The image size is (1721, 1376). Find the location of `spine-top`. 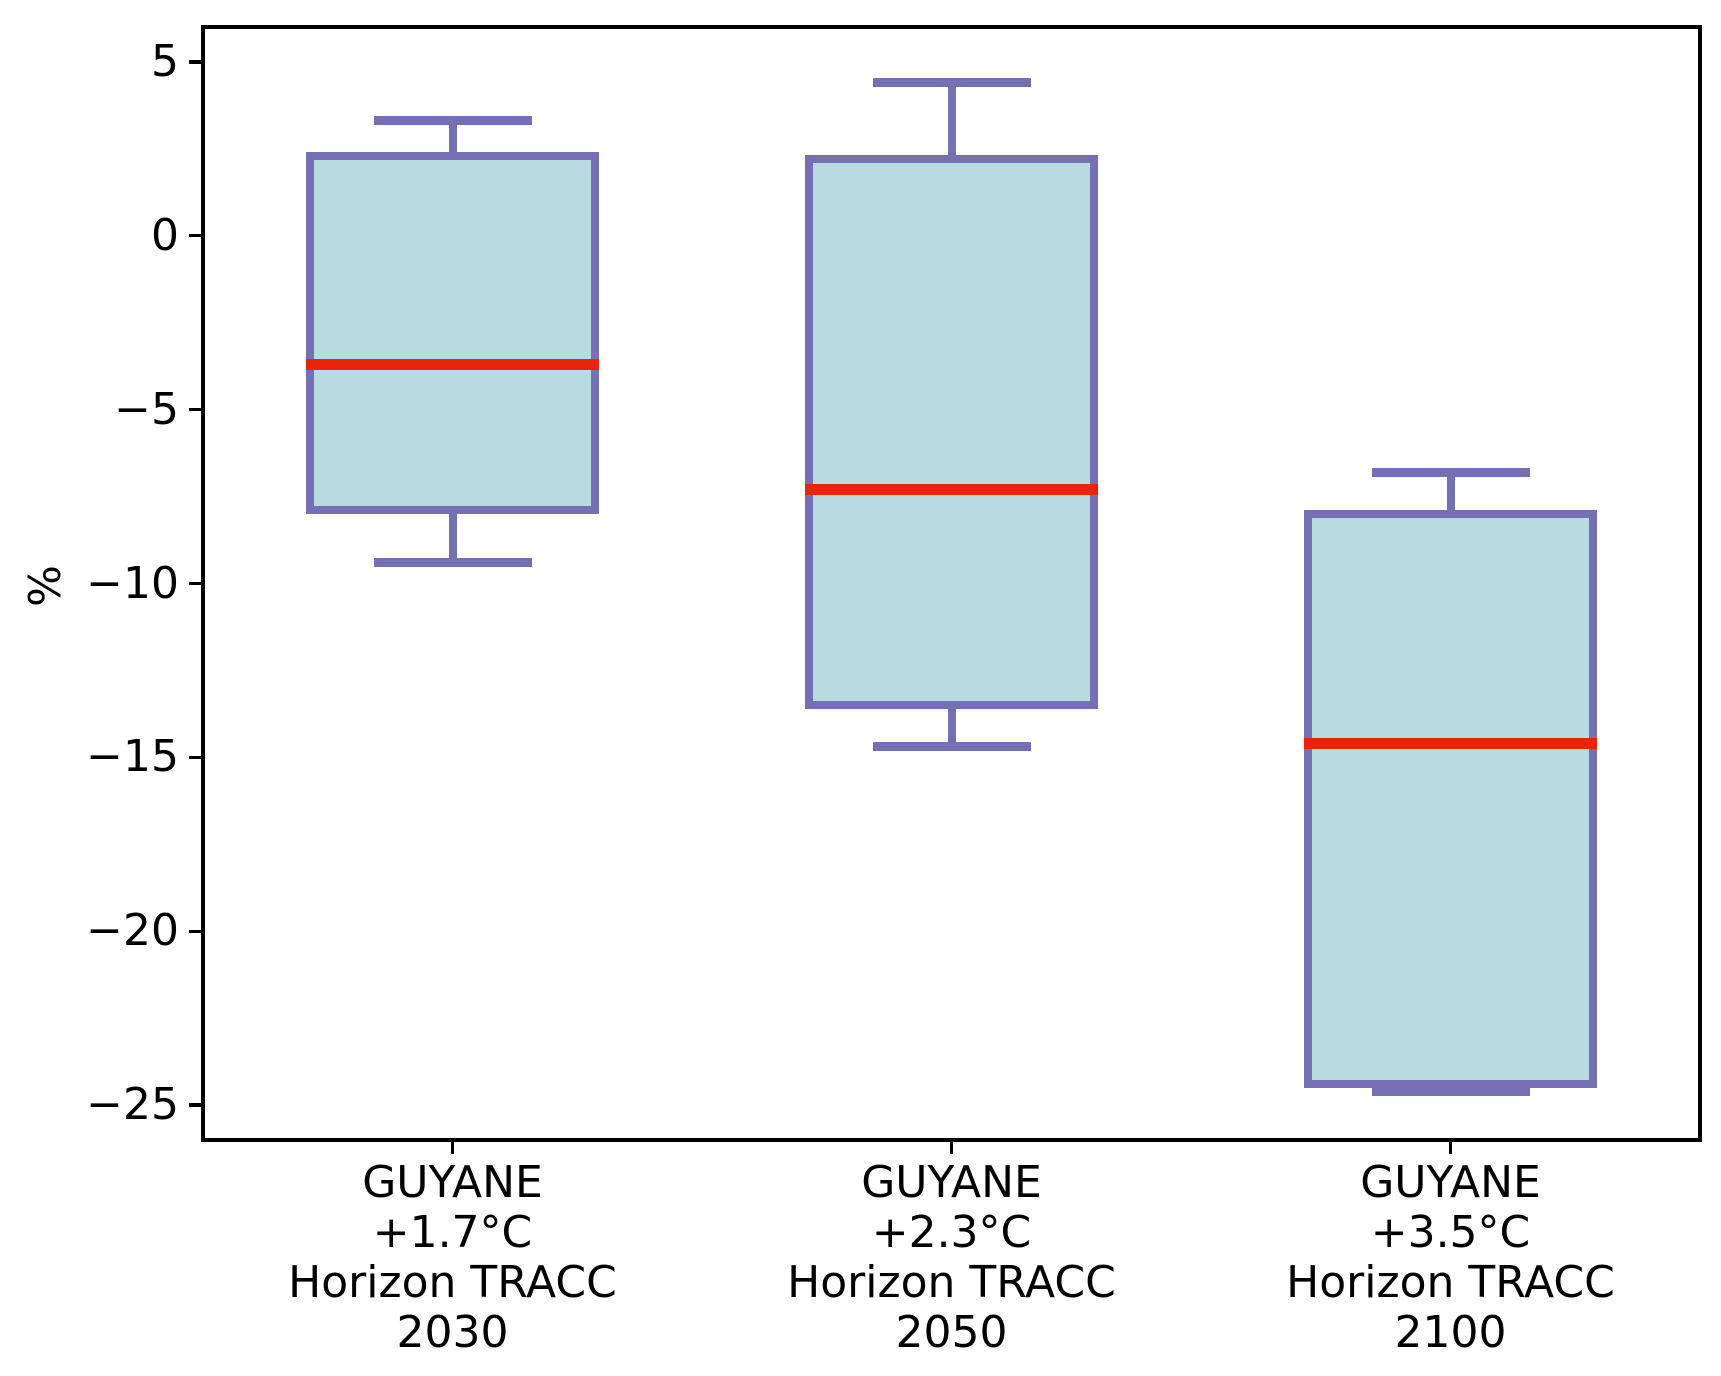

spine-top is located at coordinates (951, 27).